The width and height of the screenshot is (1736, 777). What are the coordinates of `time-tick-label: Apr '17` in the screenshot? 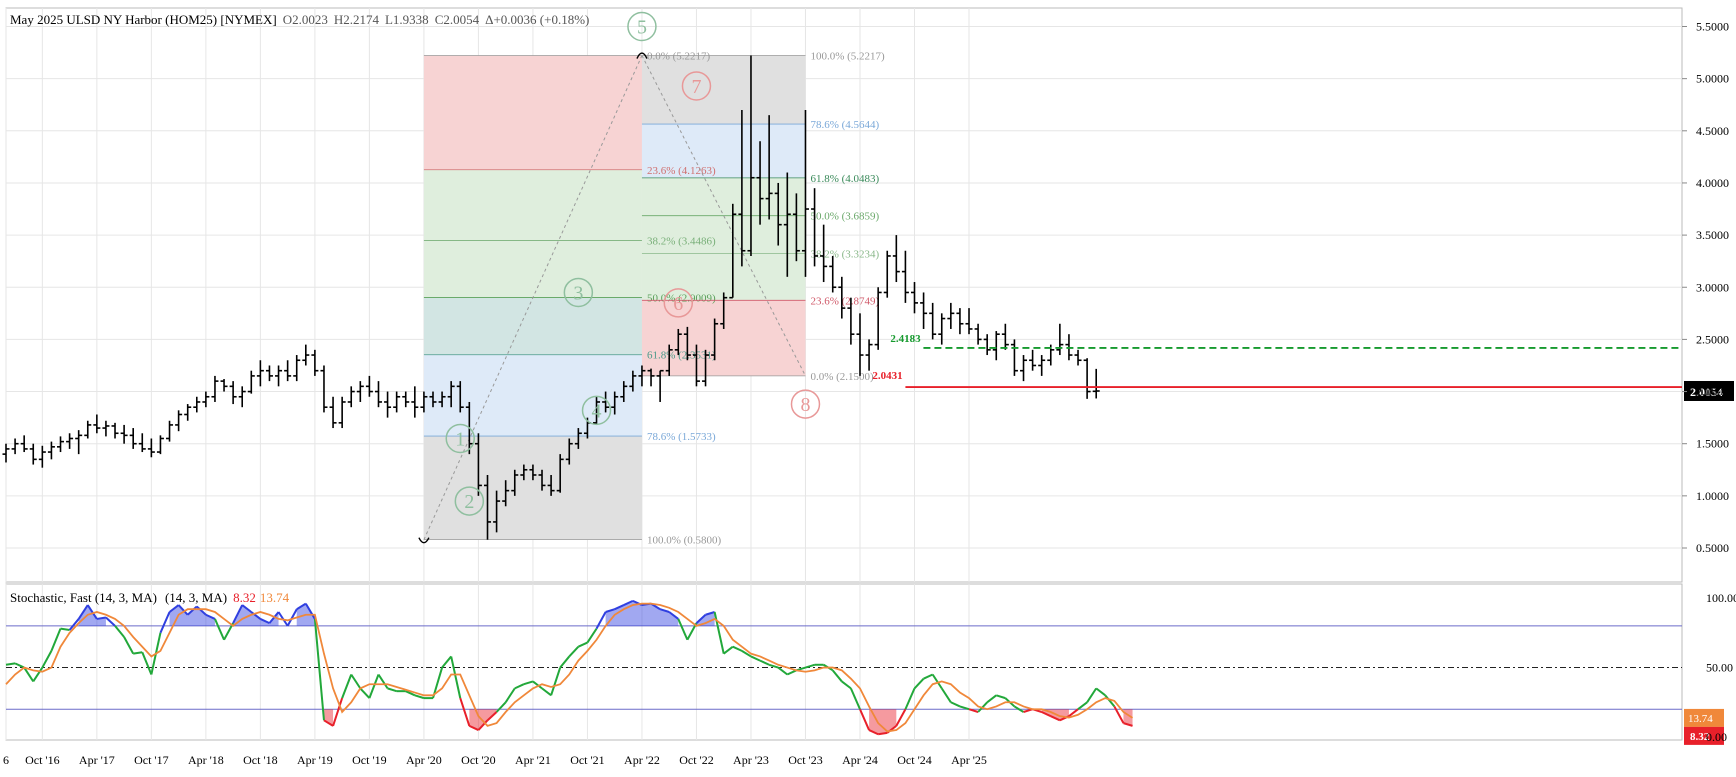 It's located at (97, 760).